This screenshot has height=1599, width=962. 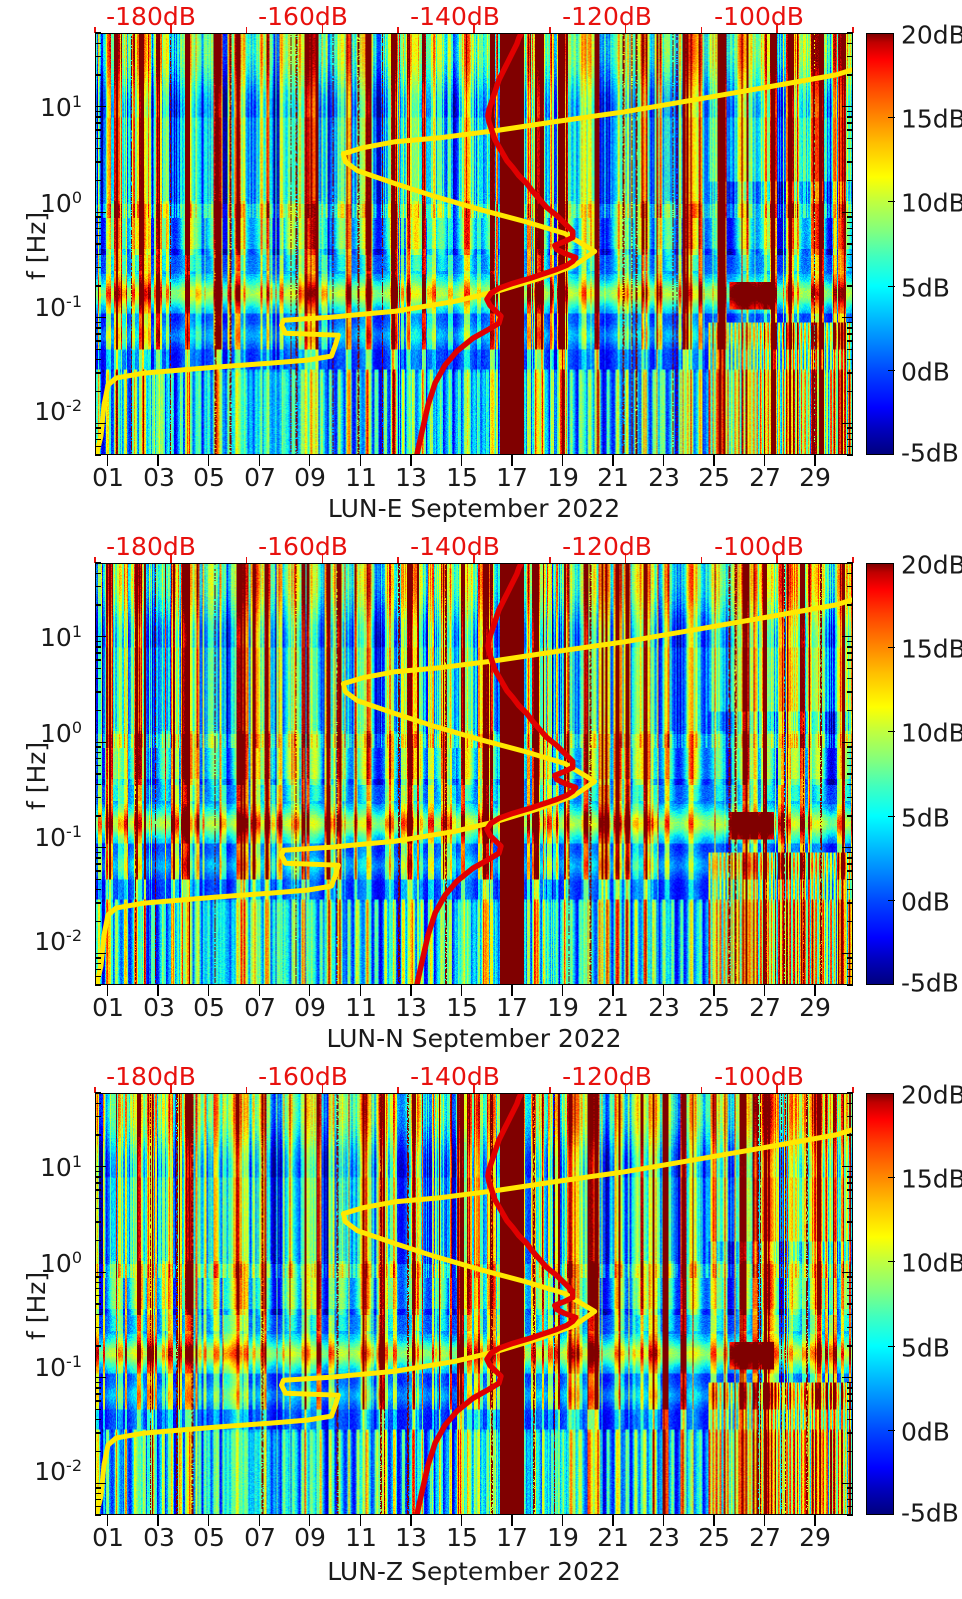 What do you see at coordinates (850, 1394) in the screenshot?
I see `y-axis-tick-right-2-0.070` at bounding box center [850, 1394].